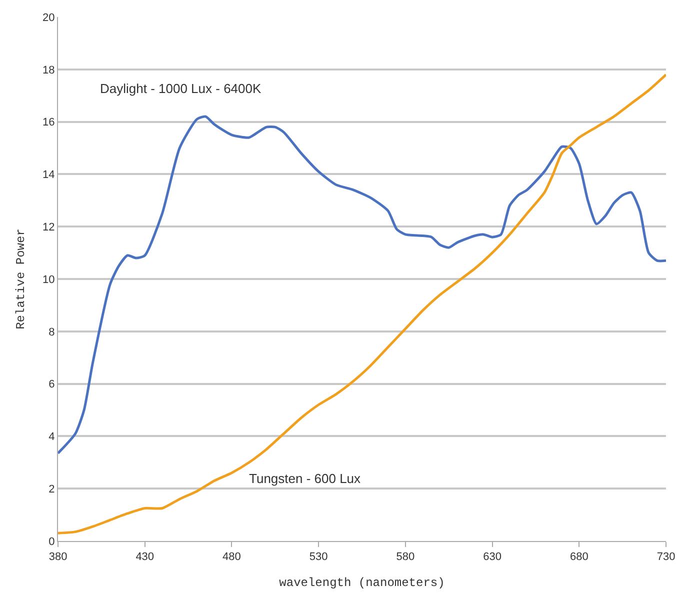 Image resolution: width=688 pixels, height=599 pixels. What do you see at coordinates (51, 332) in the screenshot?
I see `y-tick-label: 8` at bounding box center [51, 332].